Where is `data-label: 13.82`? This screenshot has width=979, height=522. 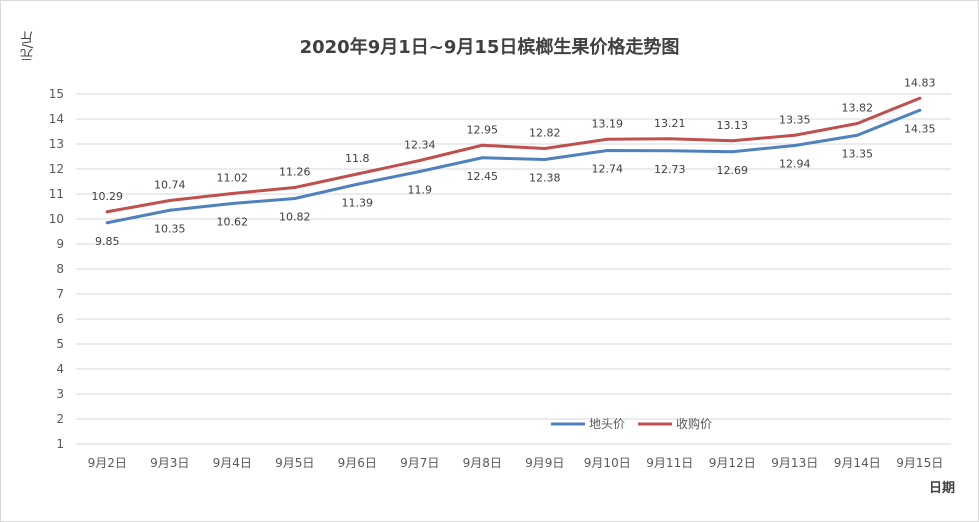 data-label: 13.82 is located at coordinates (858, 108).